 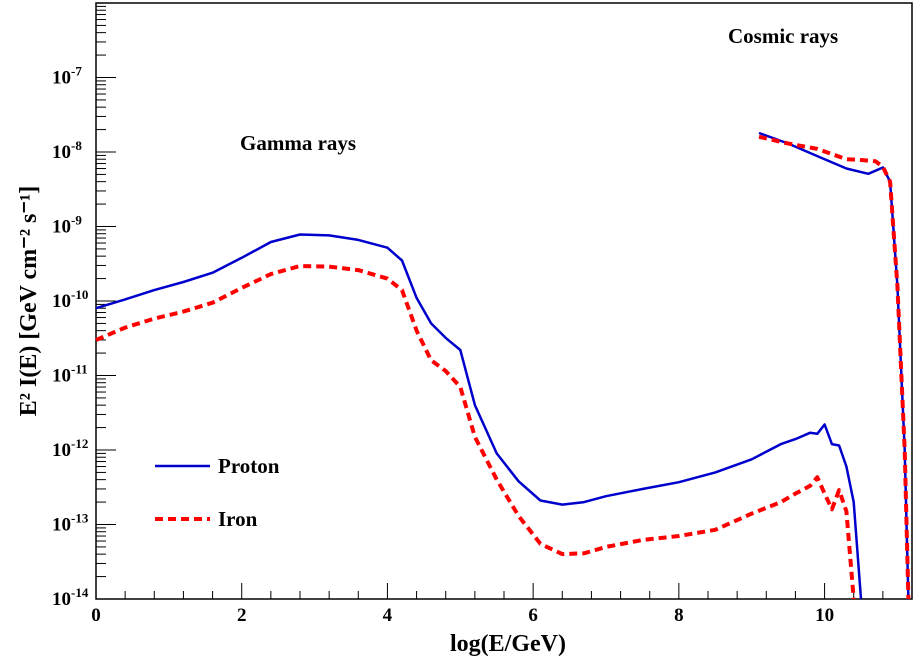 I want to click on x-tick-label: 0, so click(x=96, y=615).